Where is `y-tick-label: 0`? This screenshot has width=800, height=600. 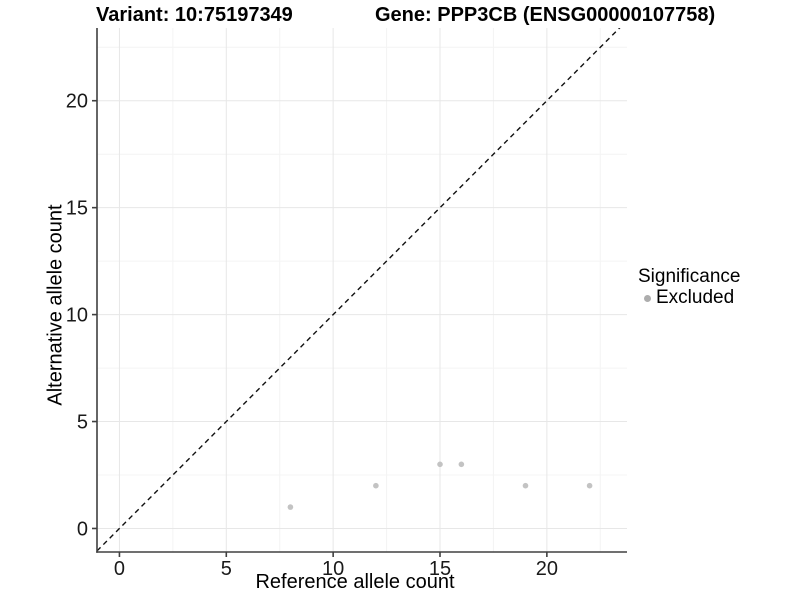
y-tick-label: 0 is located at coordinates (82, 529).